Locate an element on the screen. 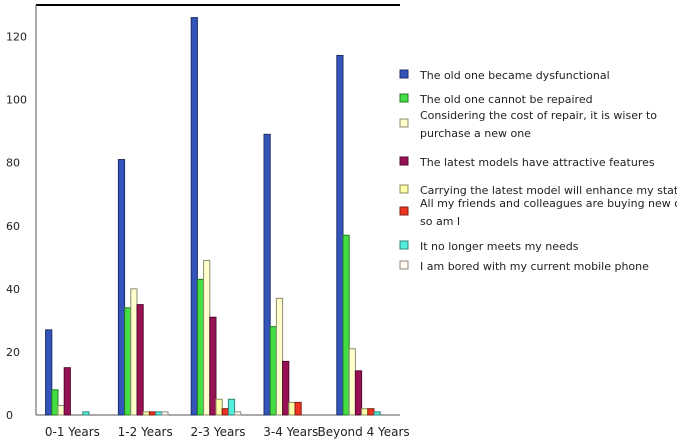  x-category-label: 3-4 Years is located at coordinates (290, 432).